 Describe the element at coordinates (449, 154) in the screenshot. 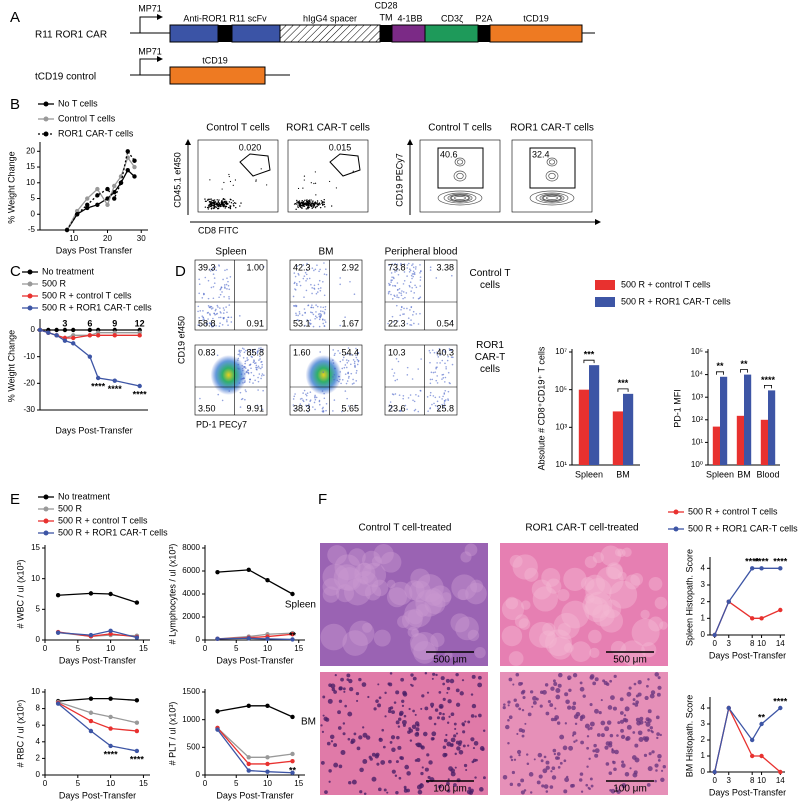

I see `flow-gate-value: 40.6` at that location.